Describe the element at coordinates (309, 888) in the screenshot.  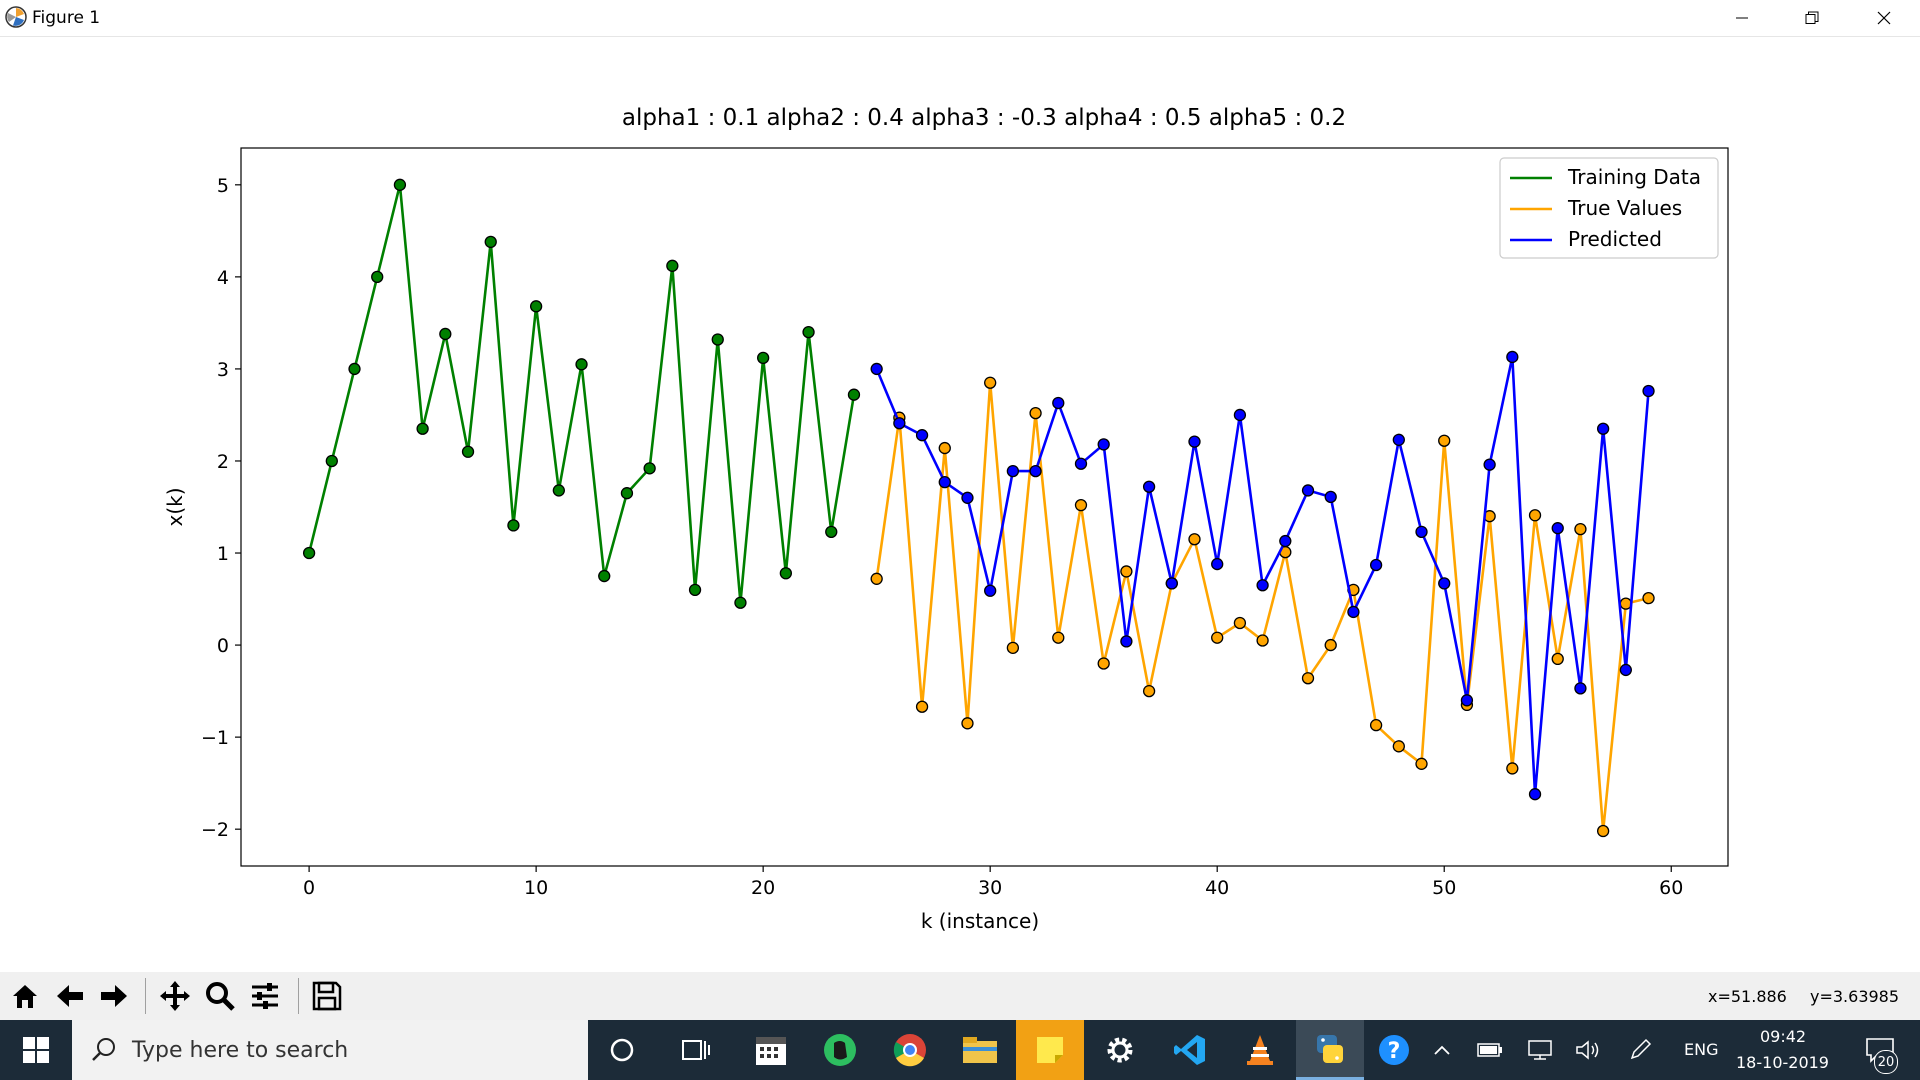
I see `x-tick-label: 0` at that location.